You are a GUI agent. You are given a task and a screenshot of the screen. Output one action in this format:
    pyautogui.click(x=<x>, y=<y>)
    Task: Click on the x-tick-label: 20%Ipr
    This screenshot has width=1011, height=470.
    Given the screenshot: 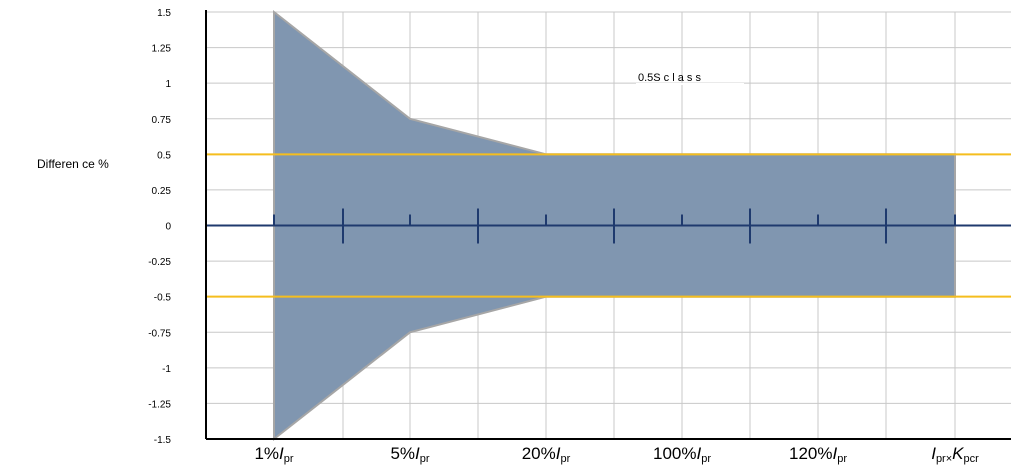 What is the action you would take?
    pyautogui.click(x=546, y=454)
    